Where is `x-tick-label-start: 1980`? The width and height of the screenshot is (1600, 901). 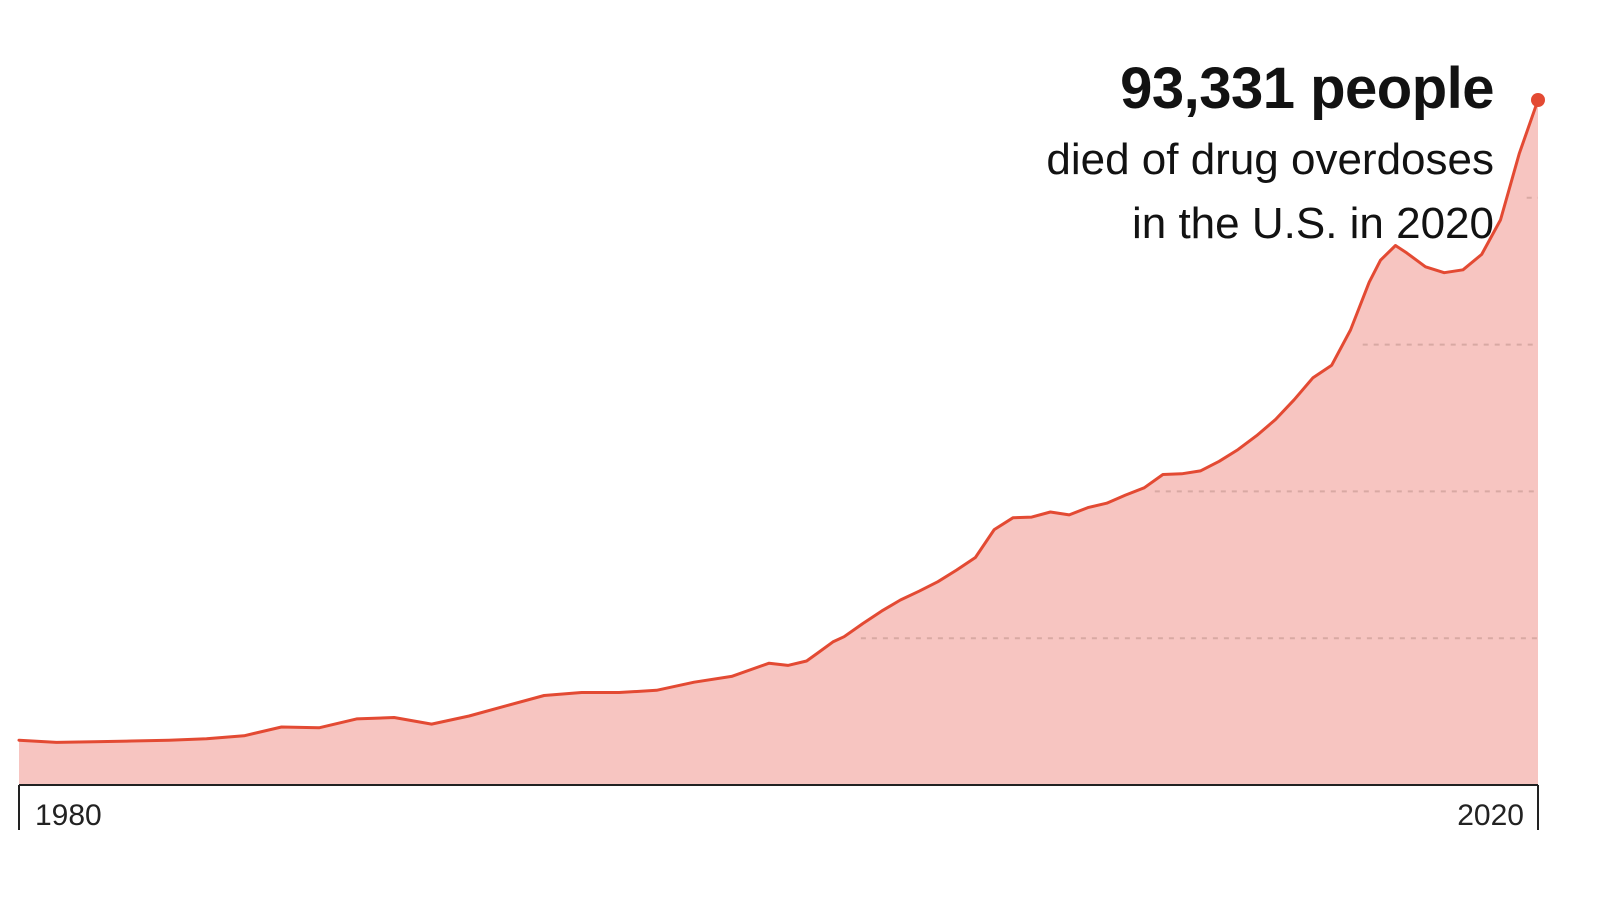
x-tick-label-start: 1980 is located at coordinates (68, 815).